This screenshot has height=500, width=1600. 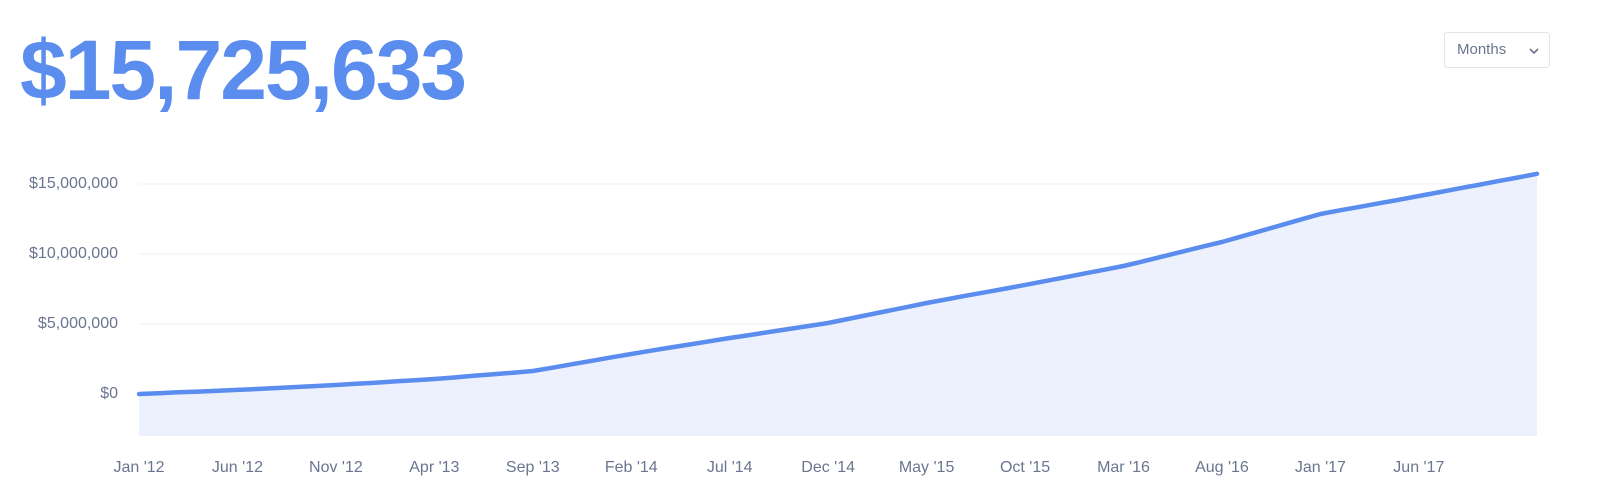 What do you see at coordinates (1123, 467) in the screenshot?
I see `x-tick-label: Mar '16` at bounding box center [1123, 467].